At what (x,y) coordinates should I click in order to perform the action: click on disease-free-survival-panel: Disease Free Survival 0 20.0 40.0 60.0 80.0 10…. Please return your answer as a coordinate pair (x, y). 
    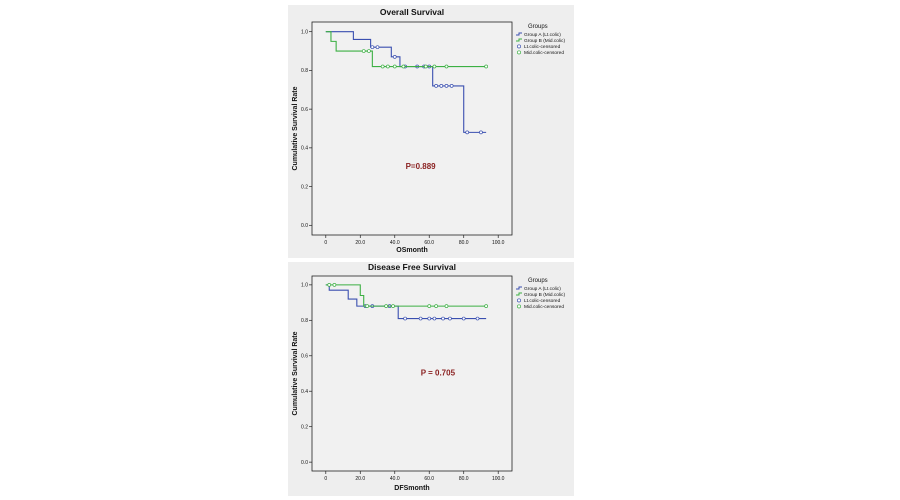
    Looking at the image, I should click on (431, 379).